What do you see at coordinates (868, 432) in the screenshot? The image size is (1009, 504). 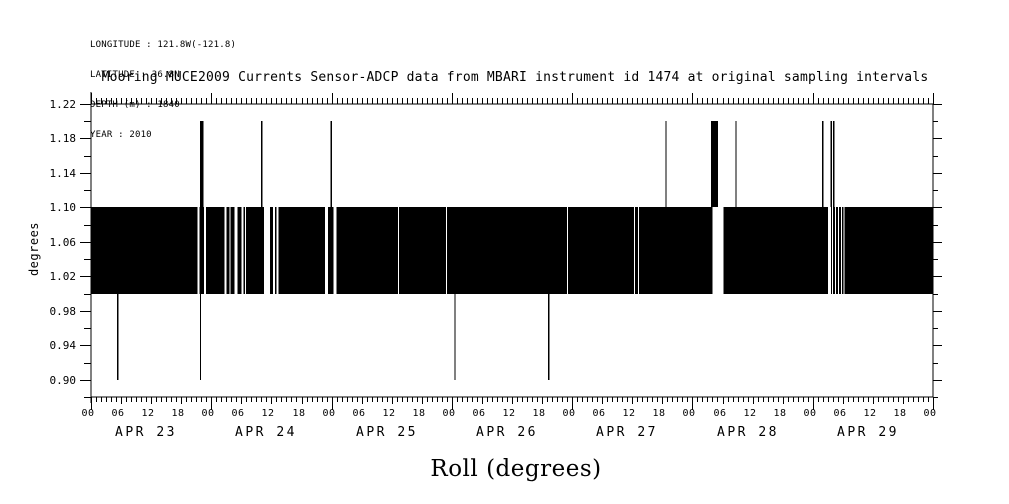 I see `svg-text: APR 29` at bounding box center [868, 432].